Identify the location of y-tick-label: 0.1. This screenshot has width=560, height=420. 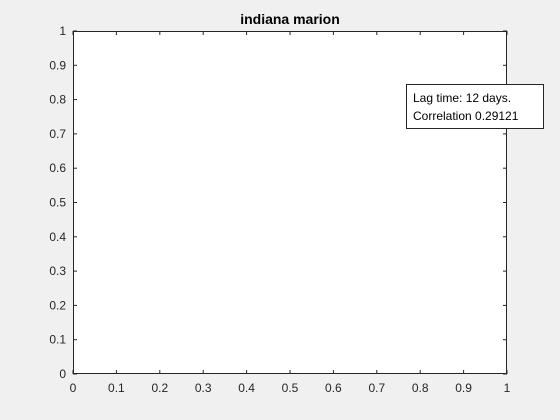
(57, 340).